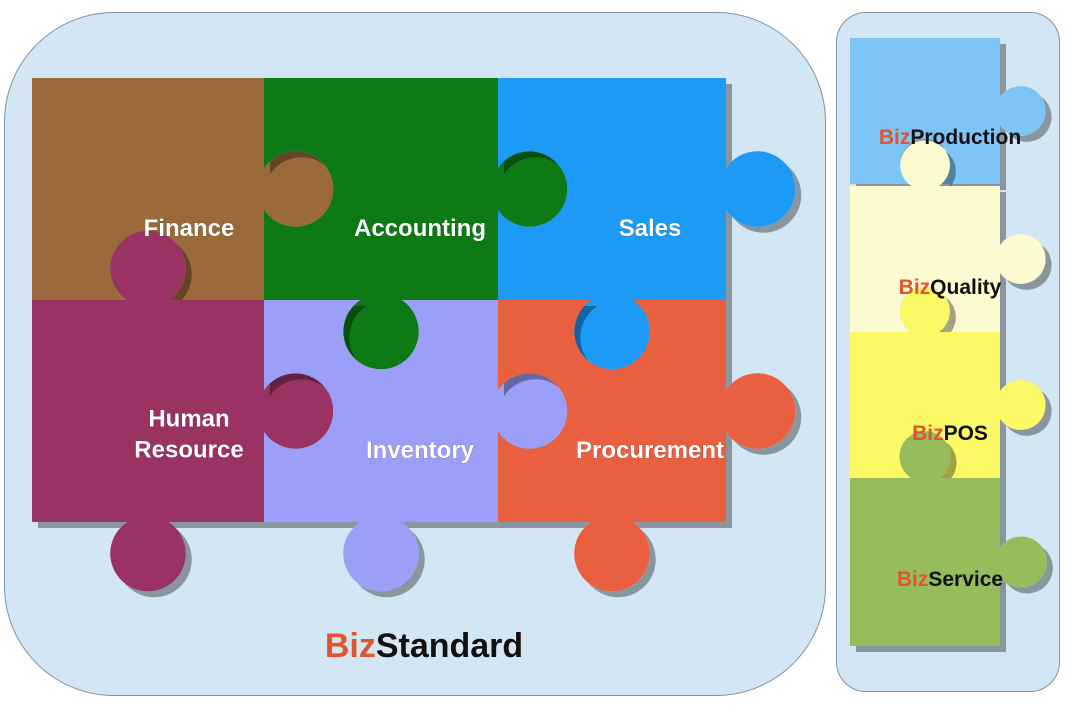 Image resolution: width=1071 pixels, height=711 pixels. I want to click on label-human-resource-line1: Human, so click(188, 419).